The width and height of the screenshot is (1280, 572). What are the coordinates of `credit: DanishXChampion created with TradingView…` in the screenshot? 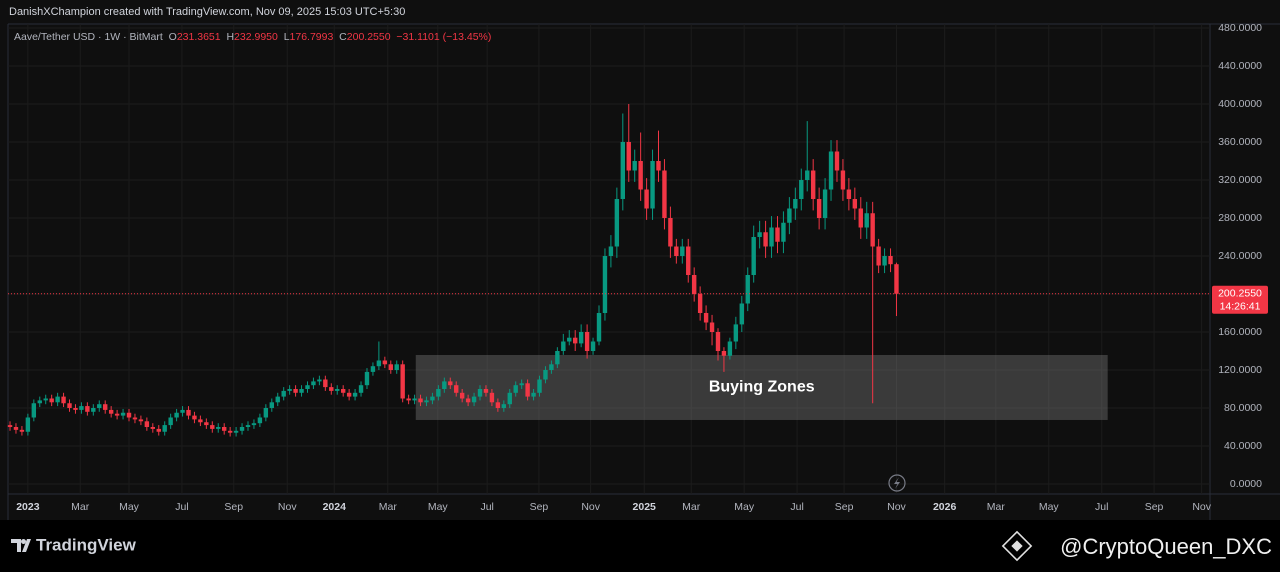 It's located at (207, 12).